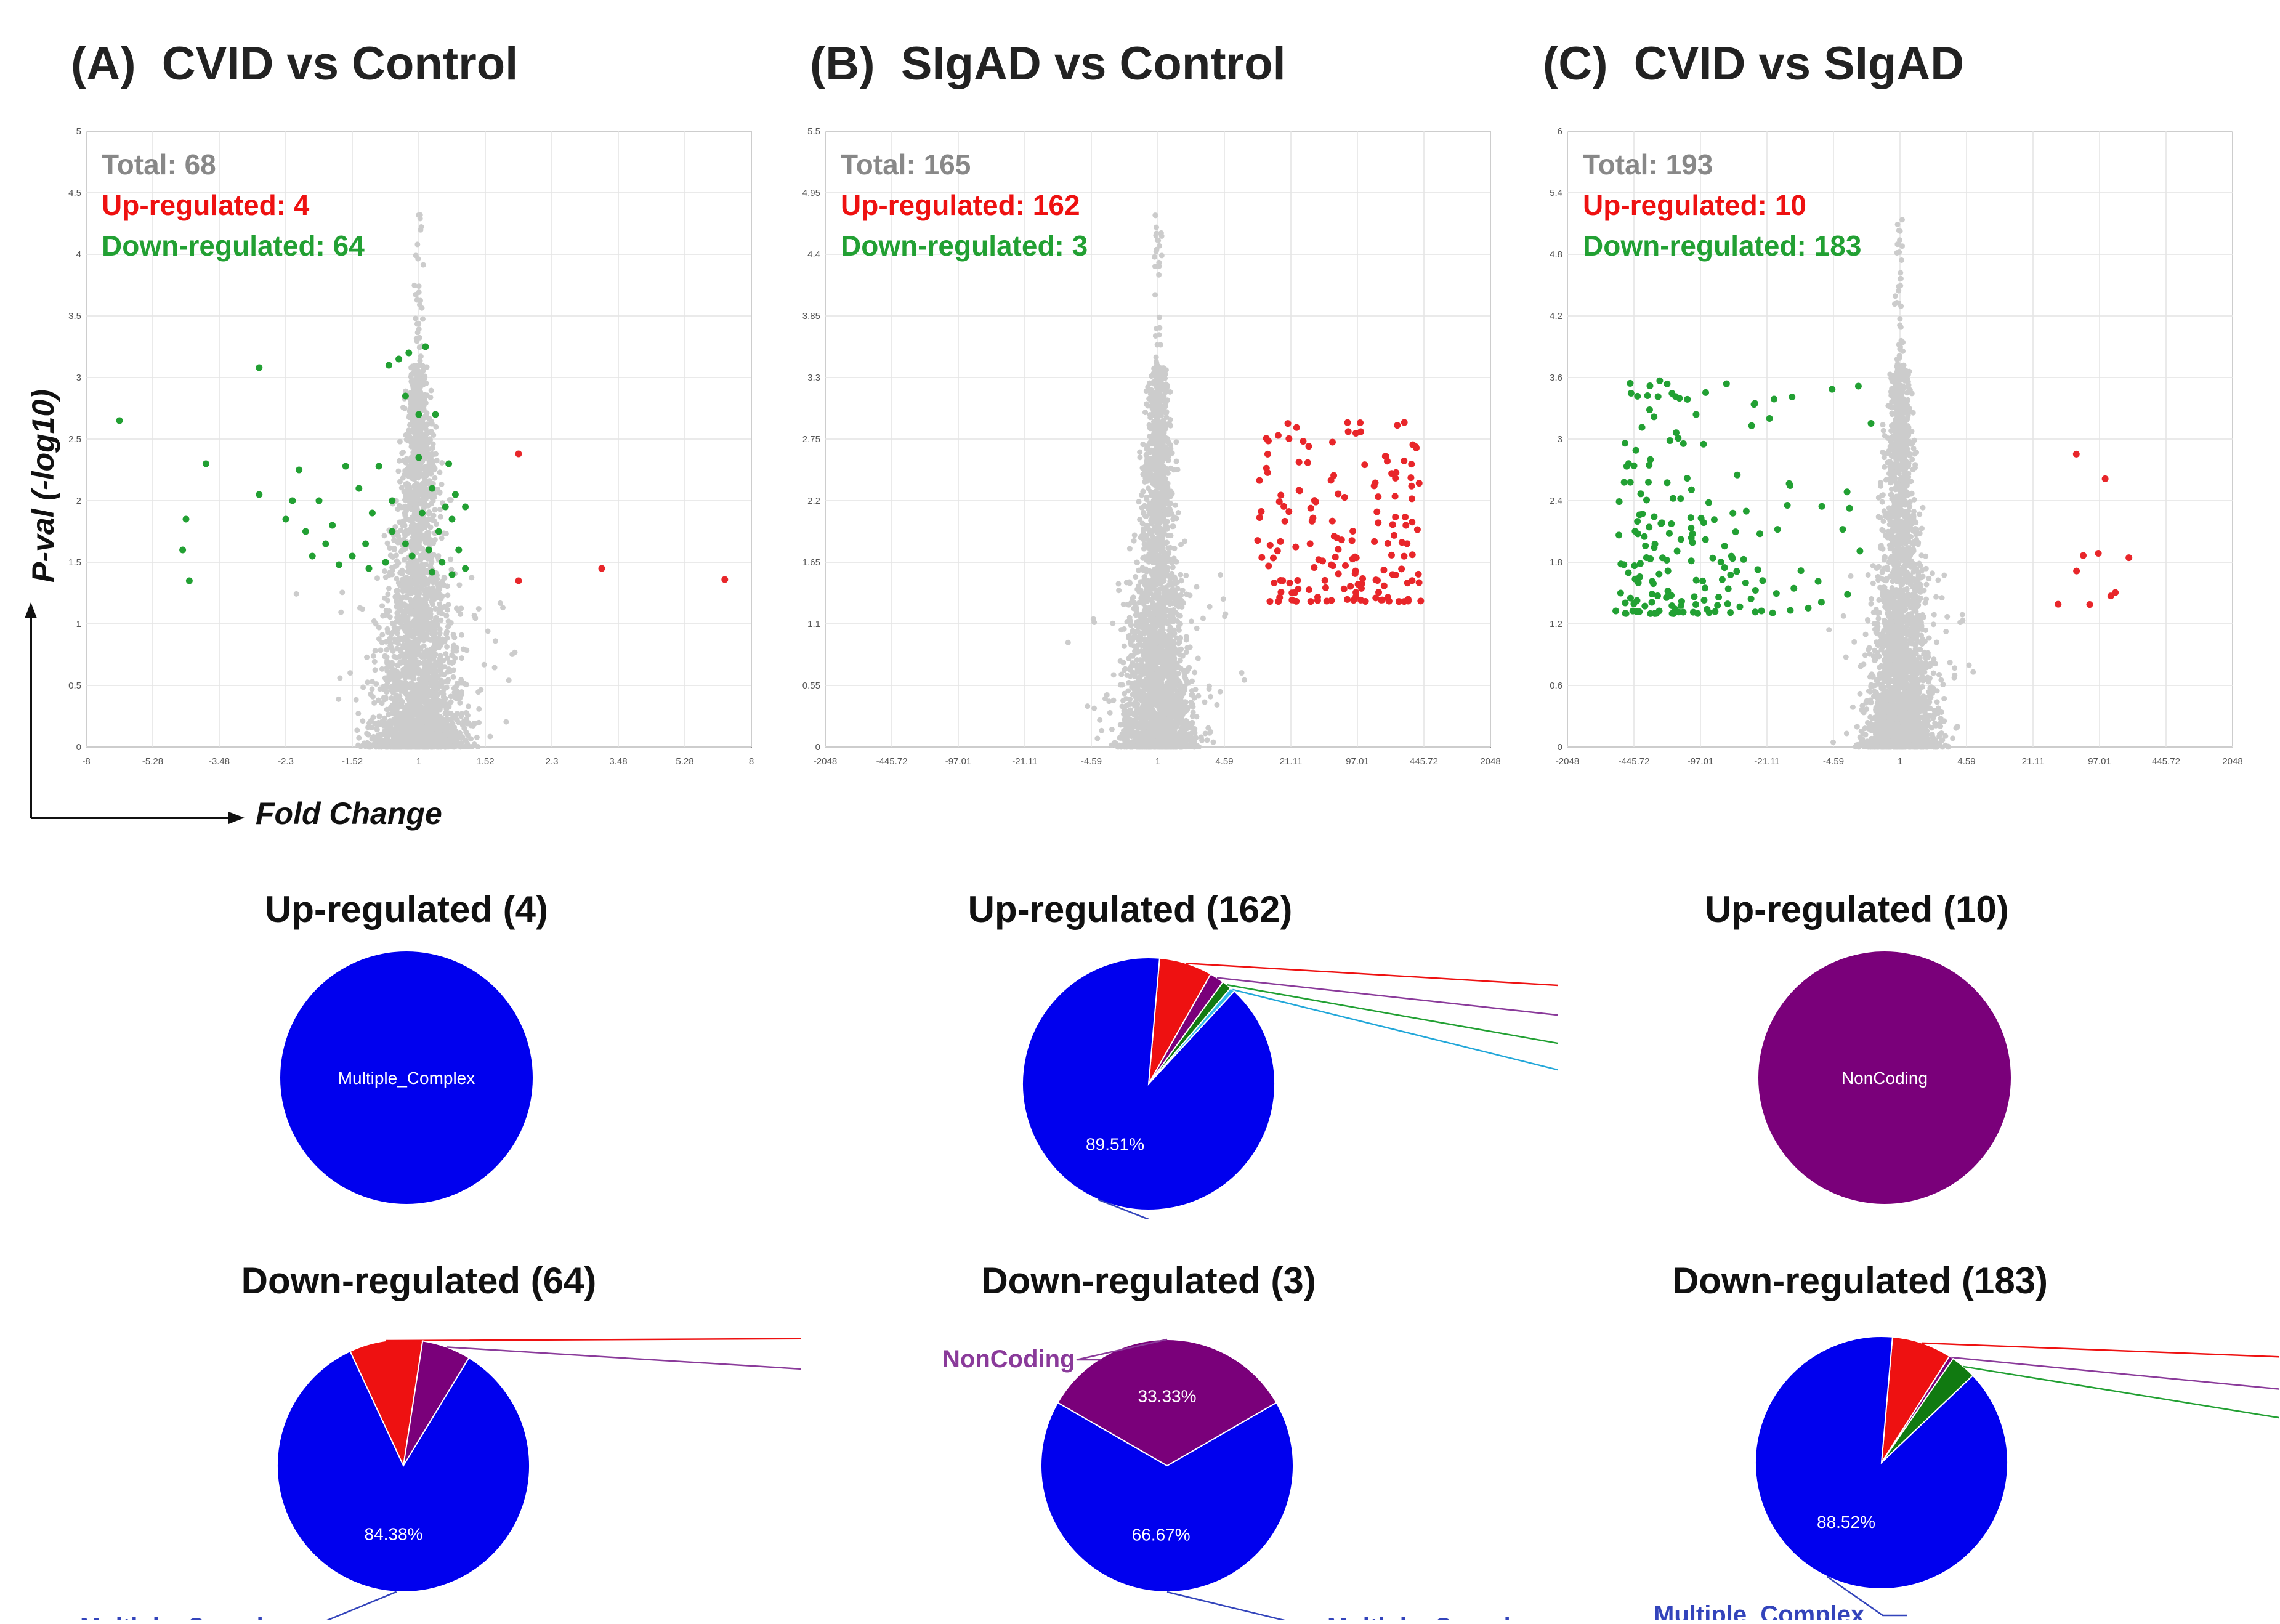 This screenshot has height=1624, width=2280. Describe the element at coordinates (811, 562) in the screenshot. I see `y-tick-label: 1.65` at that location.